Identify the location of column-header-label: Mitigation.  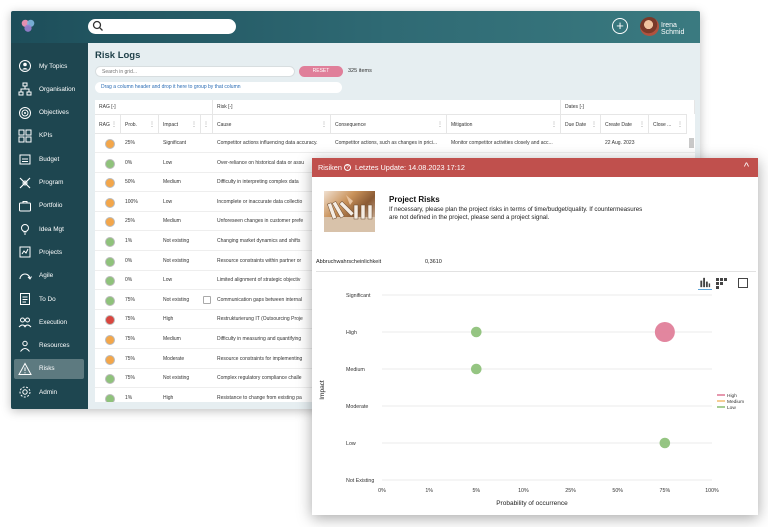
(462, 125).